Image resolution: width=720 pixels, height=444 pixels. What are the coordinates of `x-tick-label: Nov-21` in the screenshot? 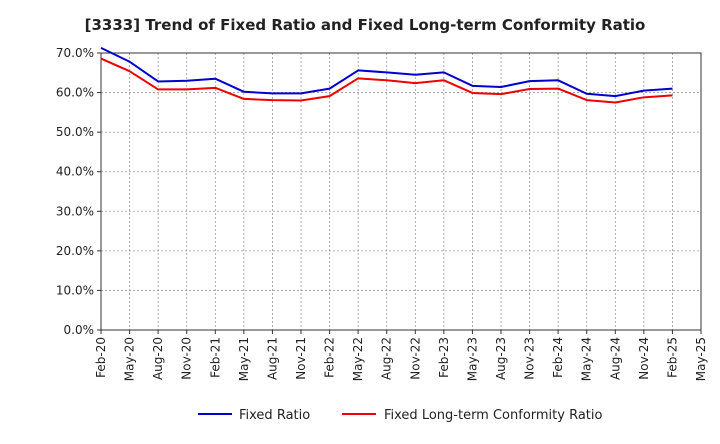 It's located at (301, 358).